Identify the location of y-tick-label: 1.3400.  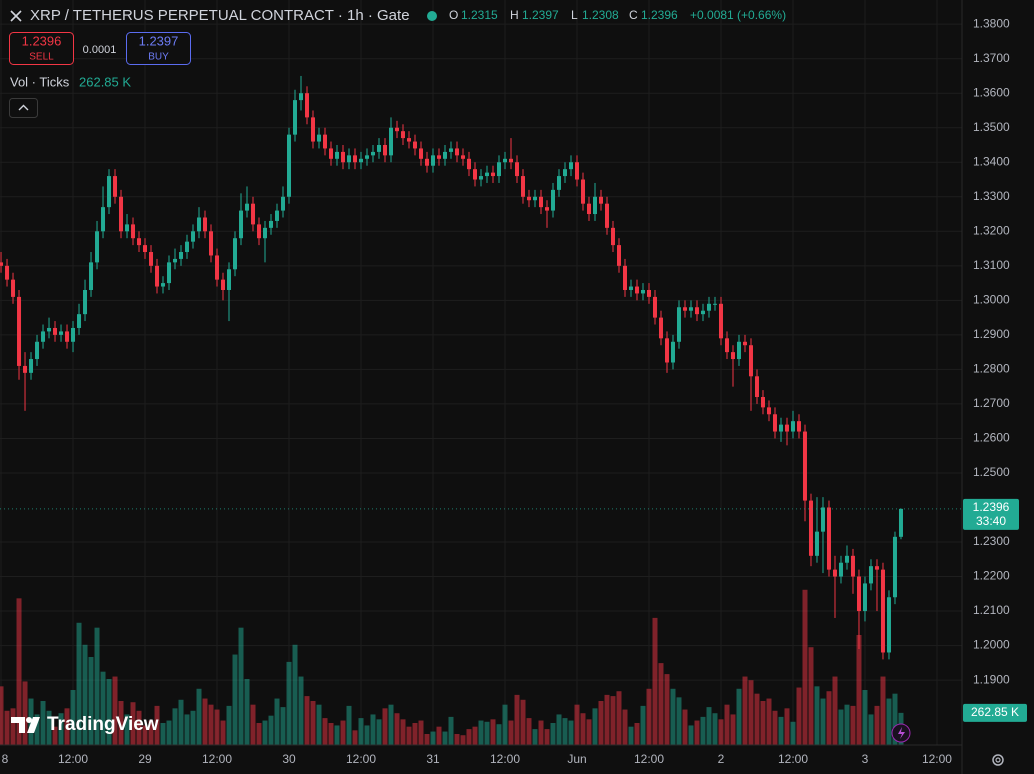
(991, 161).